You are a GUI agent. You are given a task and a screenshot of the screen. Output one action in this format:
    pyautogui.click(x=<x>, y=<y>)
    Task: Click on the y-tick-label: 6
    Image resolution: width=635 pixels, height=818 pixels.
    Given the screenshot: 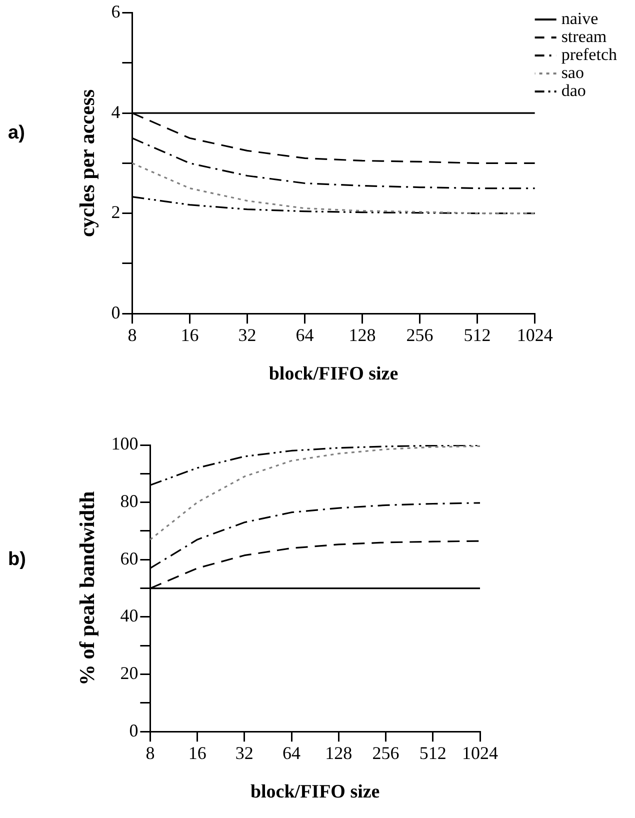 What is the action you would take?
    pyautogui.click(x=115, y=12)
    